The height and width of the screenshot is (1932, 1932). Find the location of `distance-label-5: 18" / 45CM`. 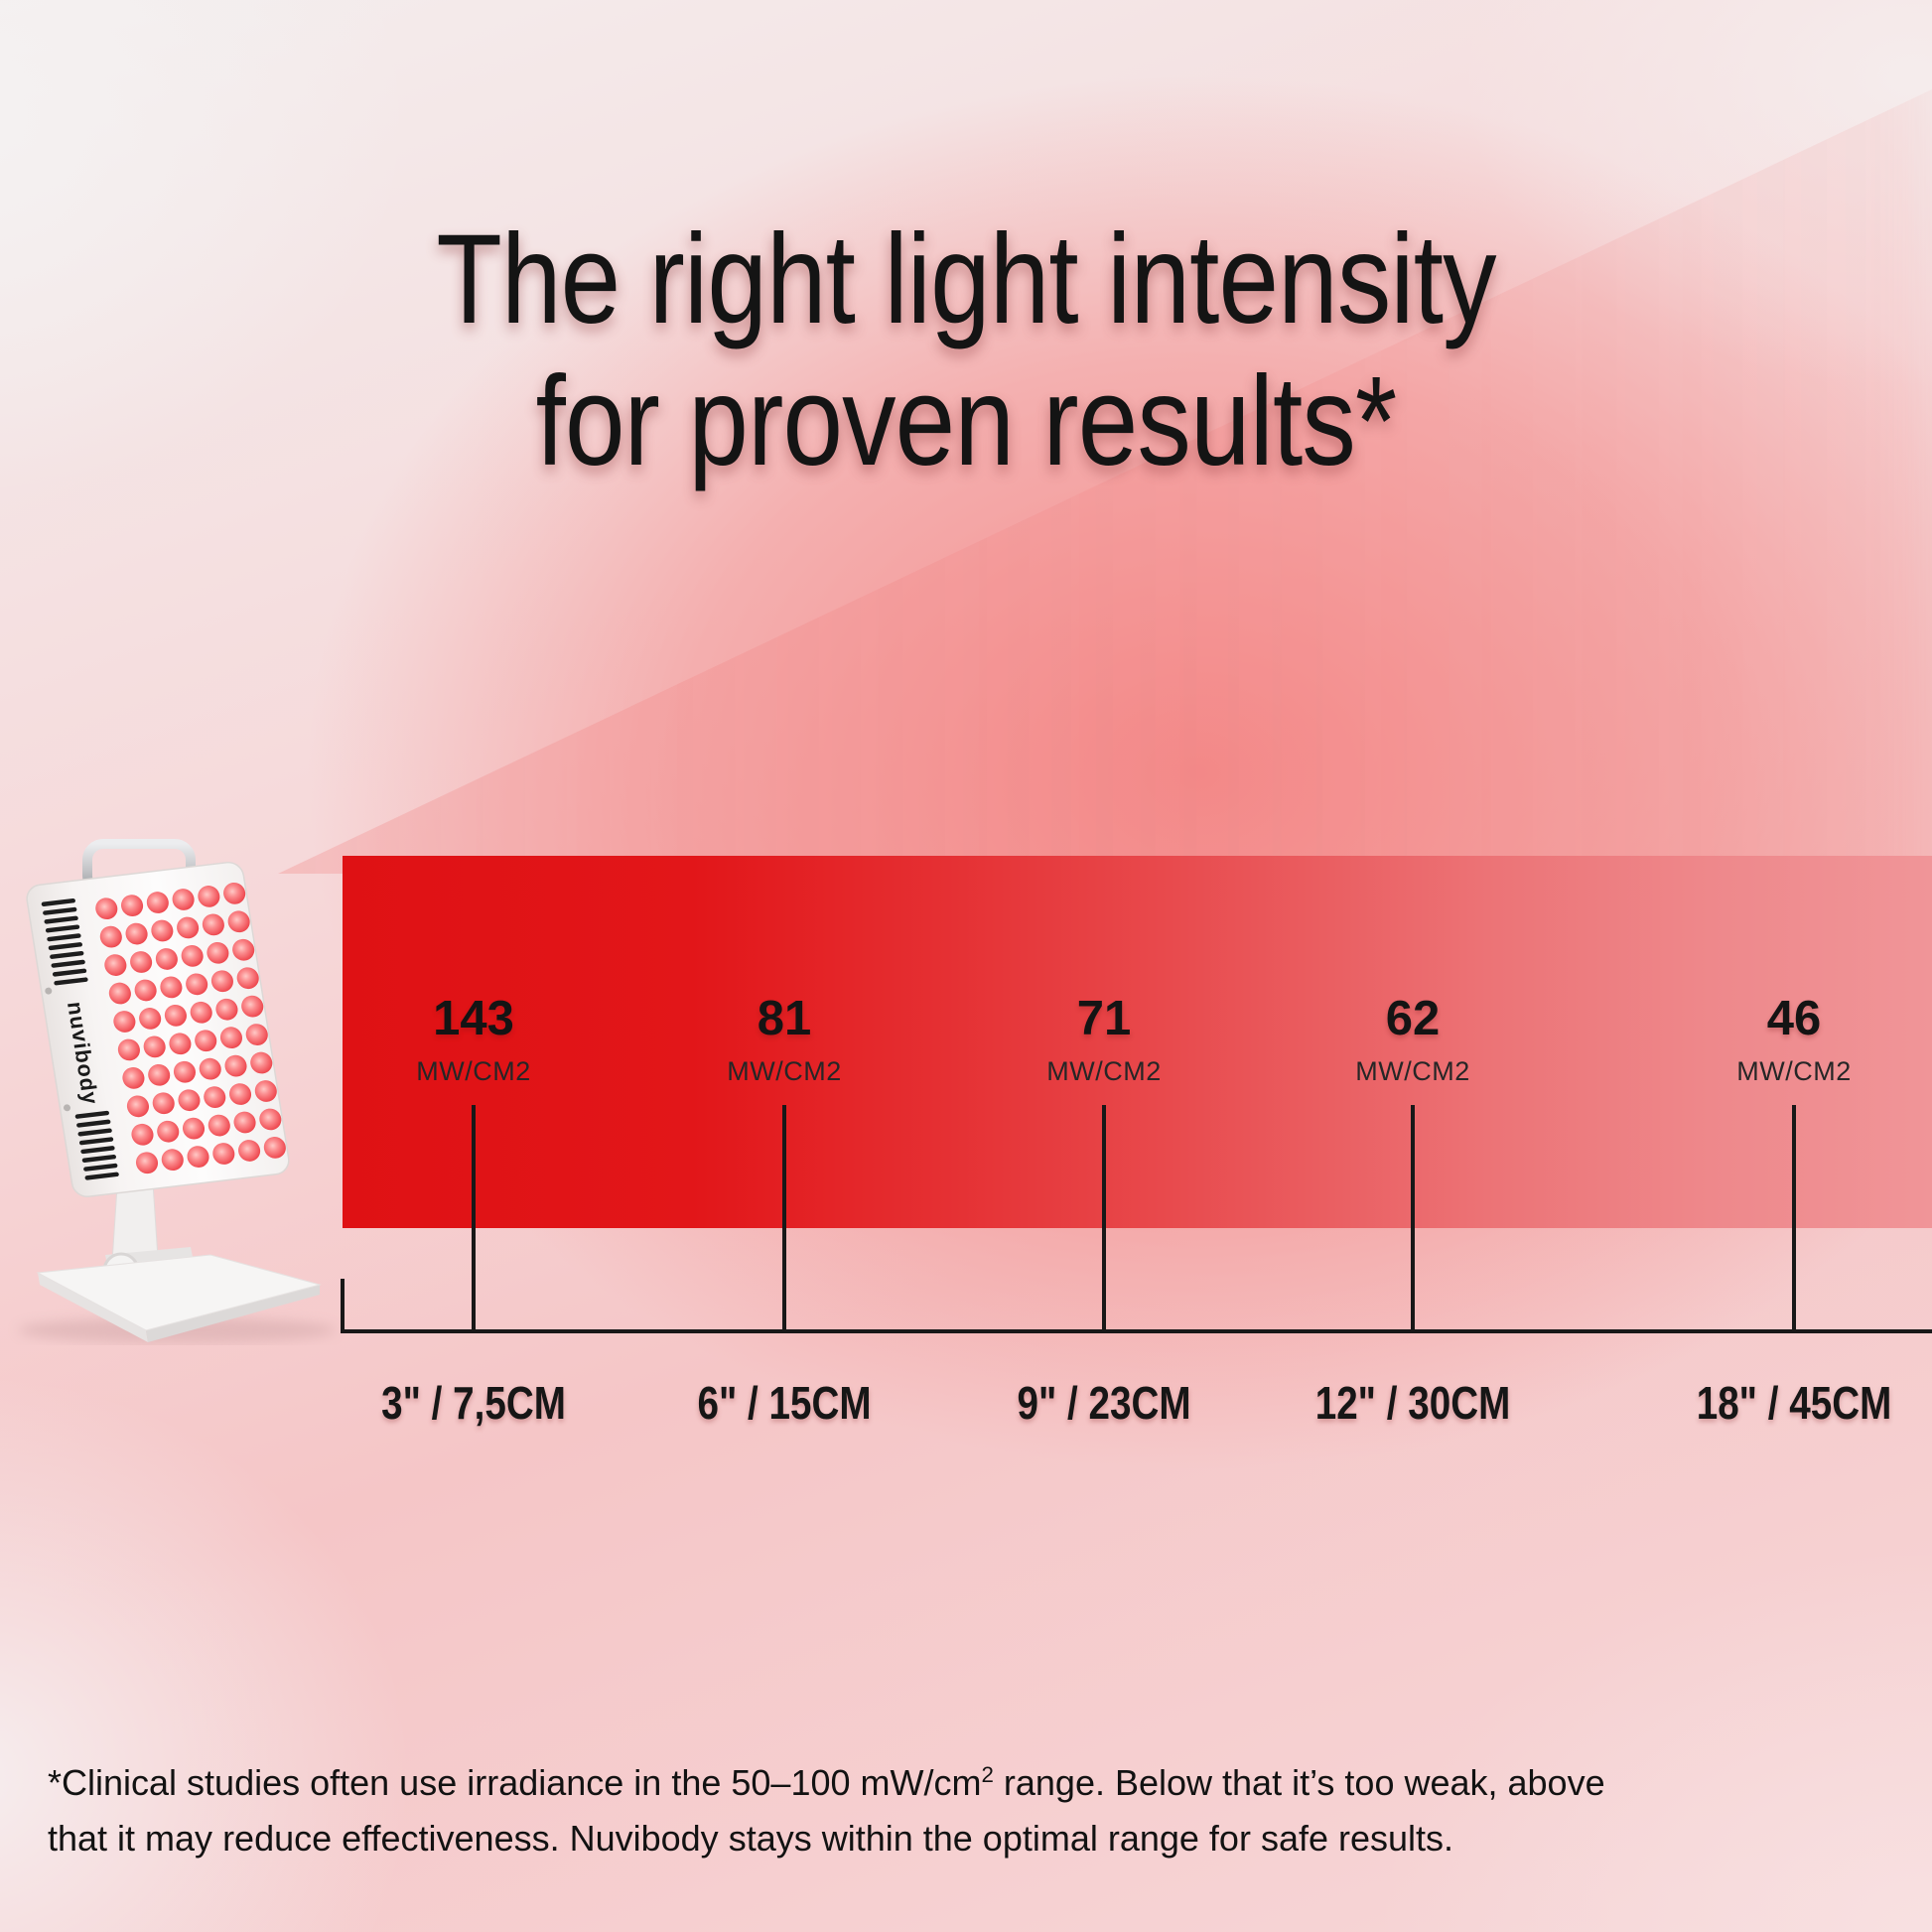

distance-label-5: 18" / 45CM is located at coordinates (1794, 1403).